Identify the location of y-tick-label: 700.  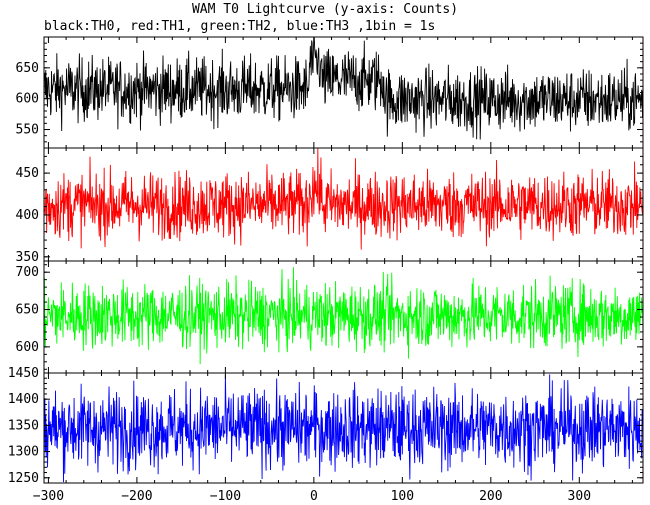
(27, 272).